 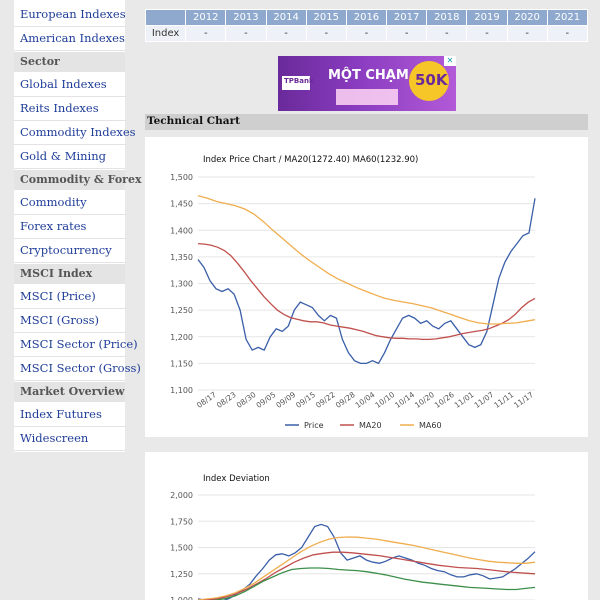 I want to click on year-header-cell: 2020, so click(x=527, y=17).